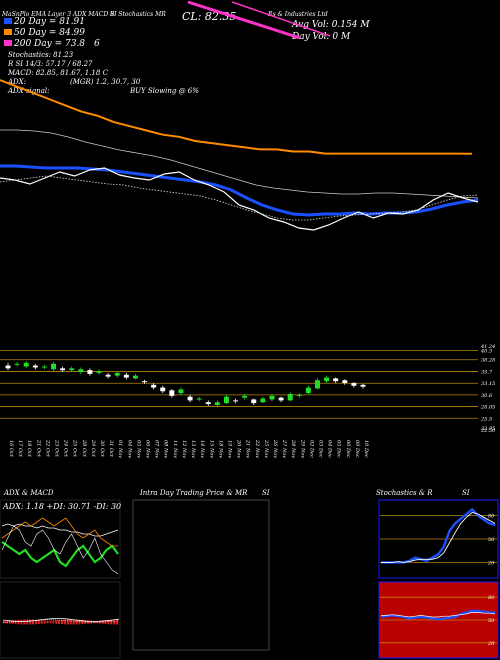 The height and width of the screenshot is (660, 500). Describe the element at coordinates (8, 32) in the screenshot. I see `swatch-ema50` at that location.